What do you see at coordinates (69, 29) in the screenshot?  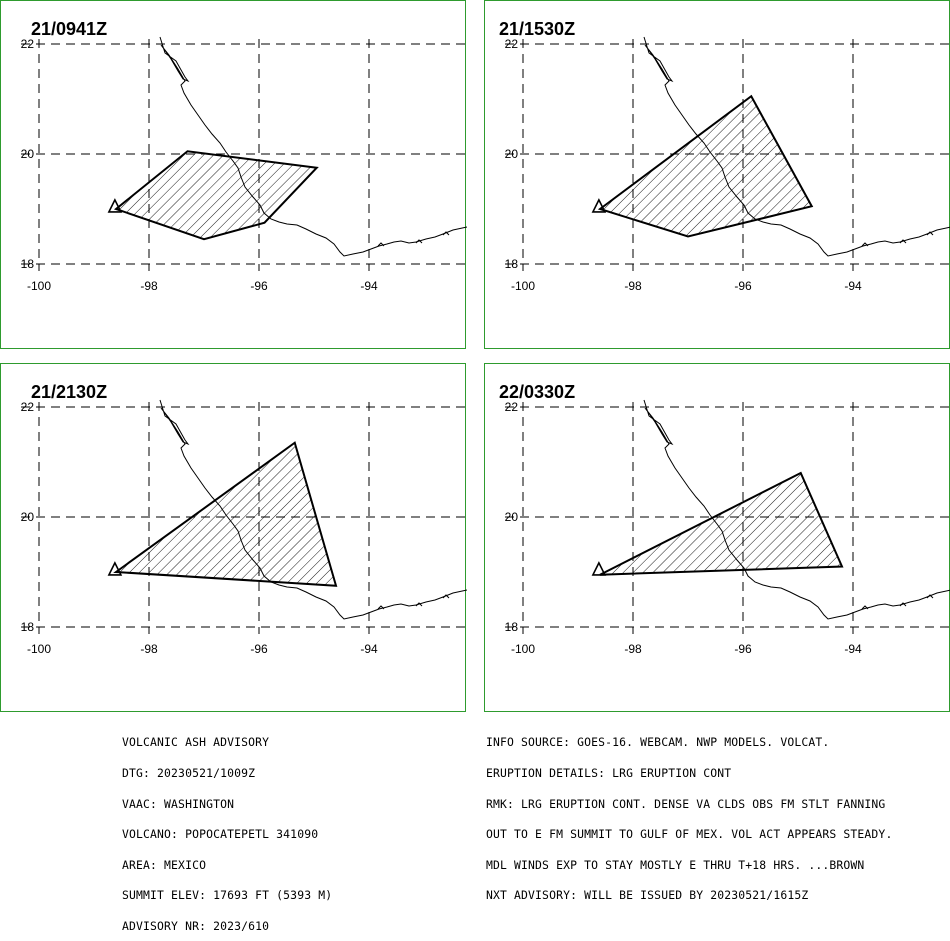 I see `panel-title-1: 21/0941Z` at bounding box center [69, 29].